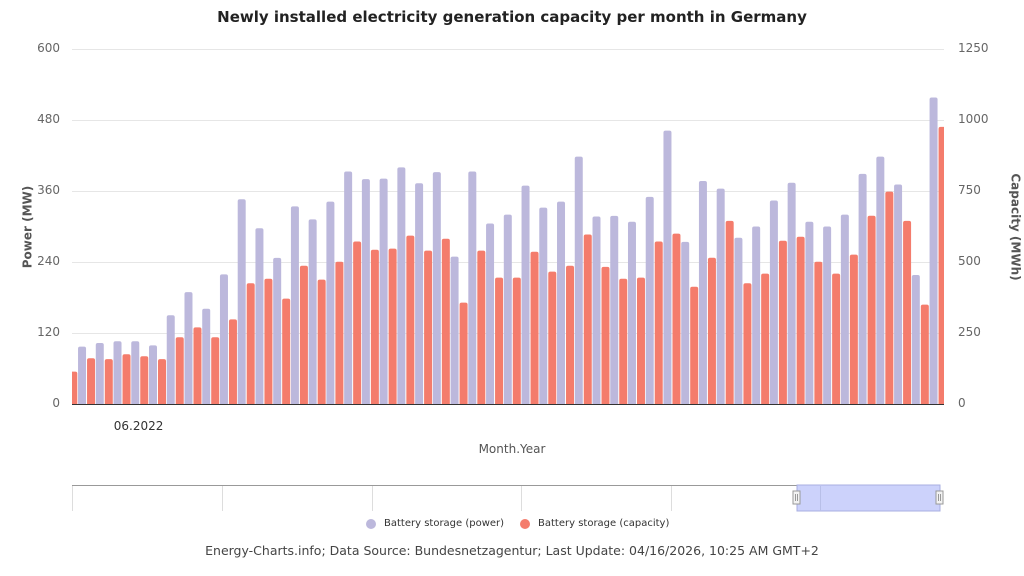 The image size is (1024, 576). I want to click on navigator-right-handle, so click(939, 497).